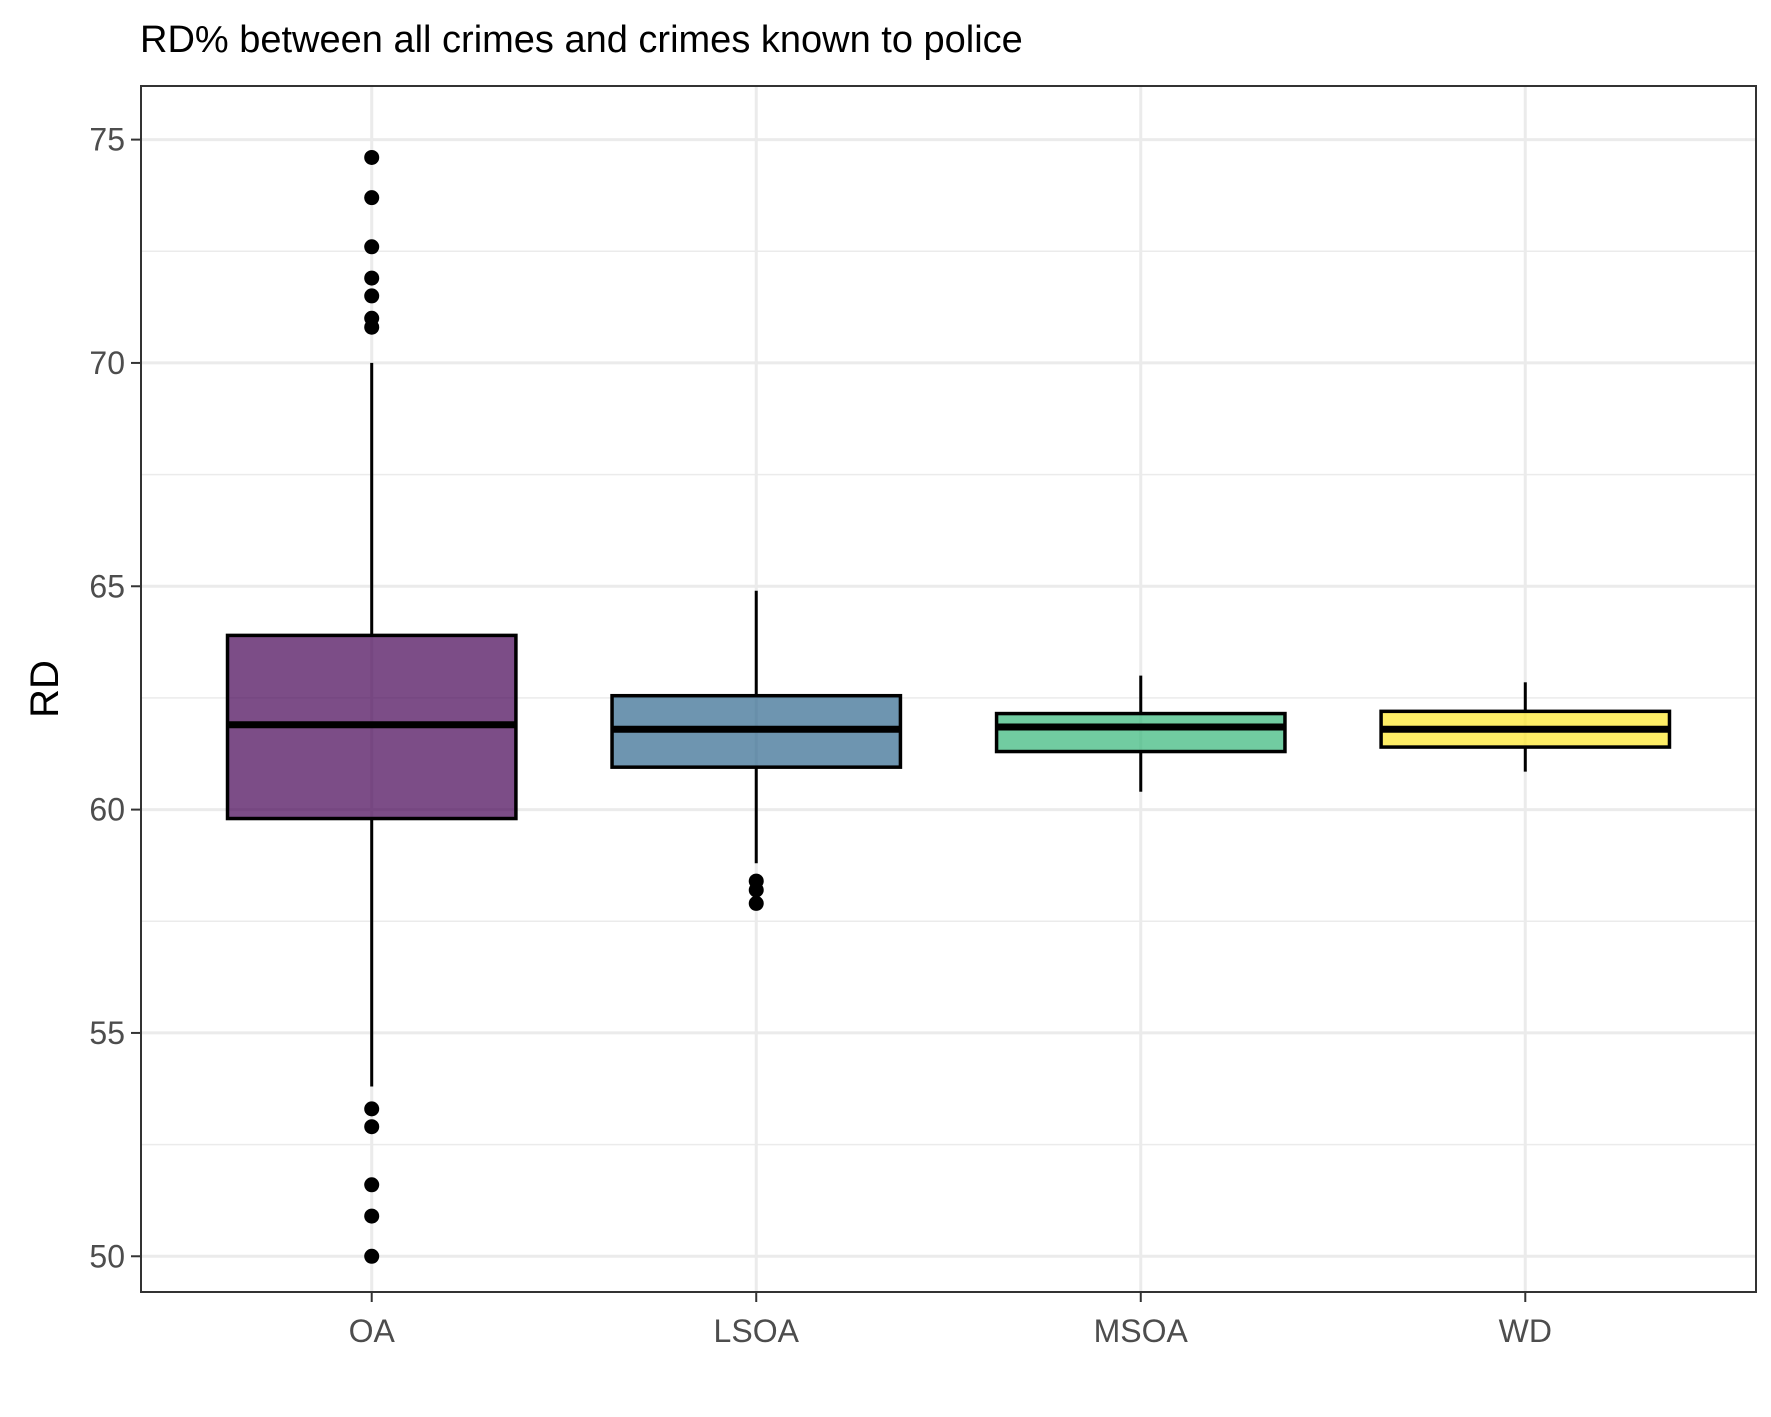  Describe the element at coordinates (1525, 1331) in the screenshot. I see `x-tick-label: WD` at that location.